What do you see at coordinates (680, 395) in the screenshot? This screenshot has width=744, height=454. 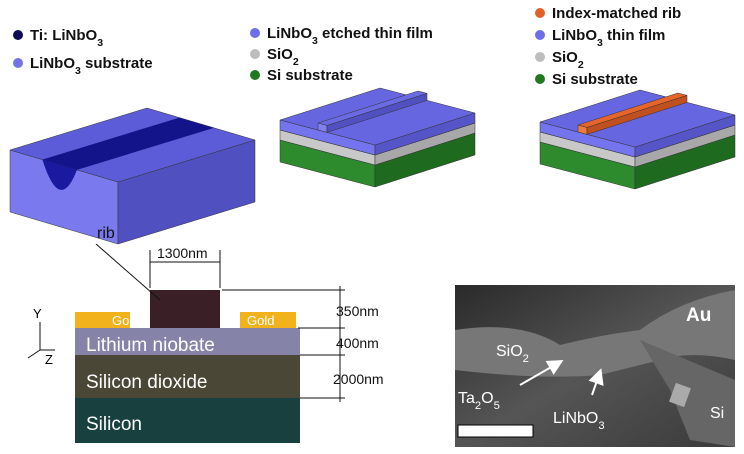 I see `sem-feature` at bounding box center [680, 395].